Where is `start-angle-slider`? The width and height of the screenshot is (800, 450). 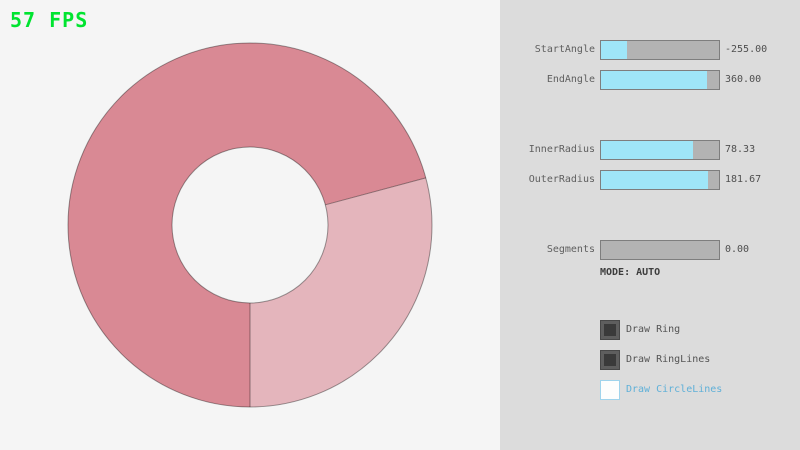
start-angle-slider is located at coordinates (660, 50).